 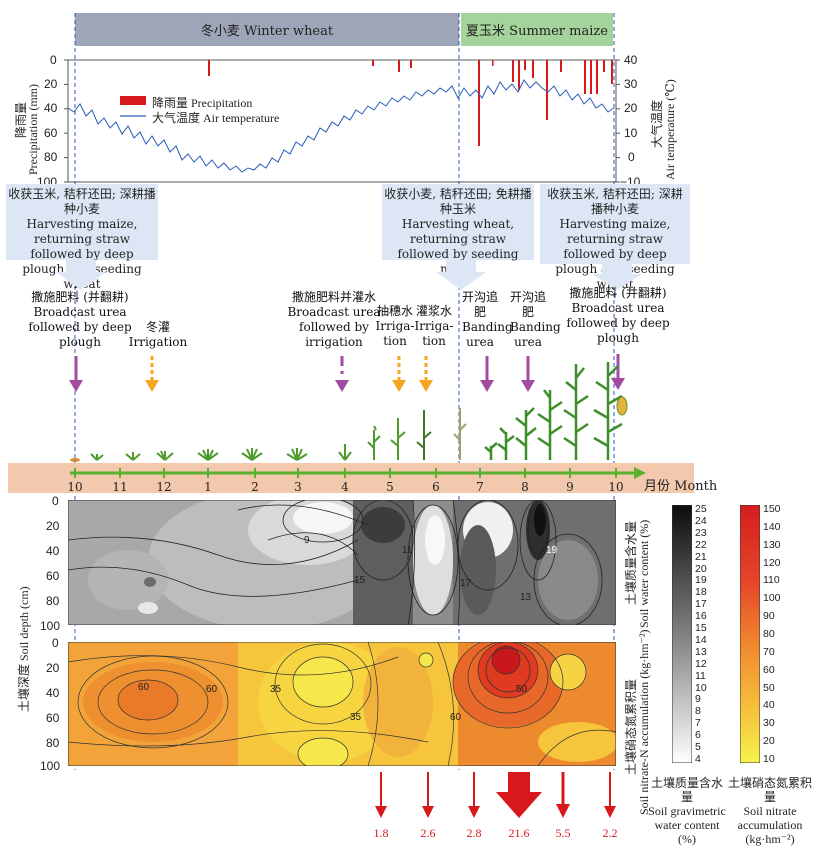 What do you see at coordinates (66, 121) in the screenshot?
I see `precip-axis-ticks` at bounding box center [66, 121].